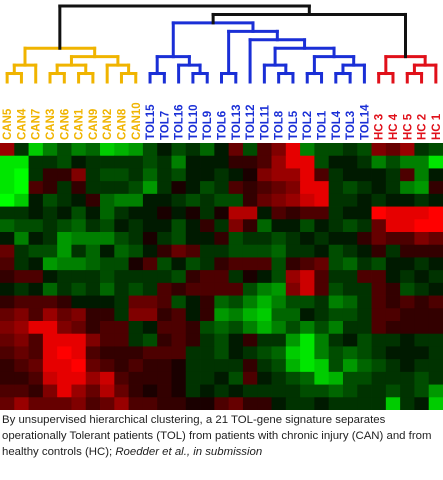  Describe the element at coordinates (137, 121) in the screenshot. I see `sample-label: CAN10` at that location.